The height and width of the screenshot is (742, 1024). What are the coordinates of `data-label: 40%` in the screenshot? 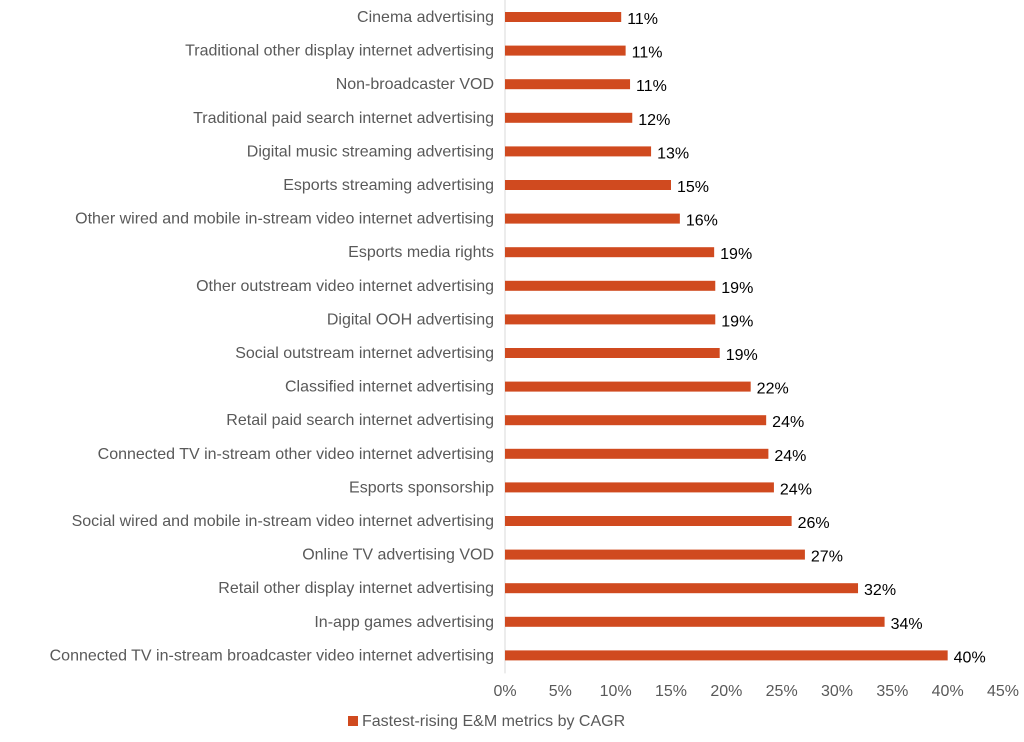 It's located at (970, 657).